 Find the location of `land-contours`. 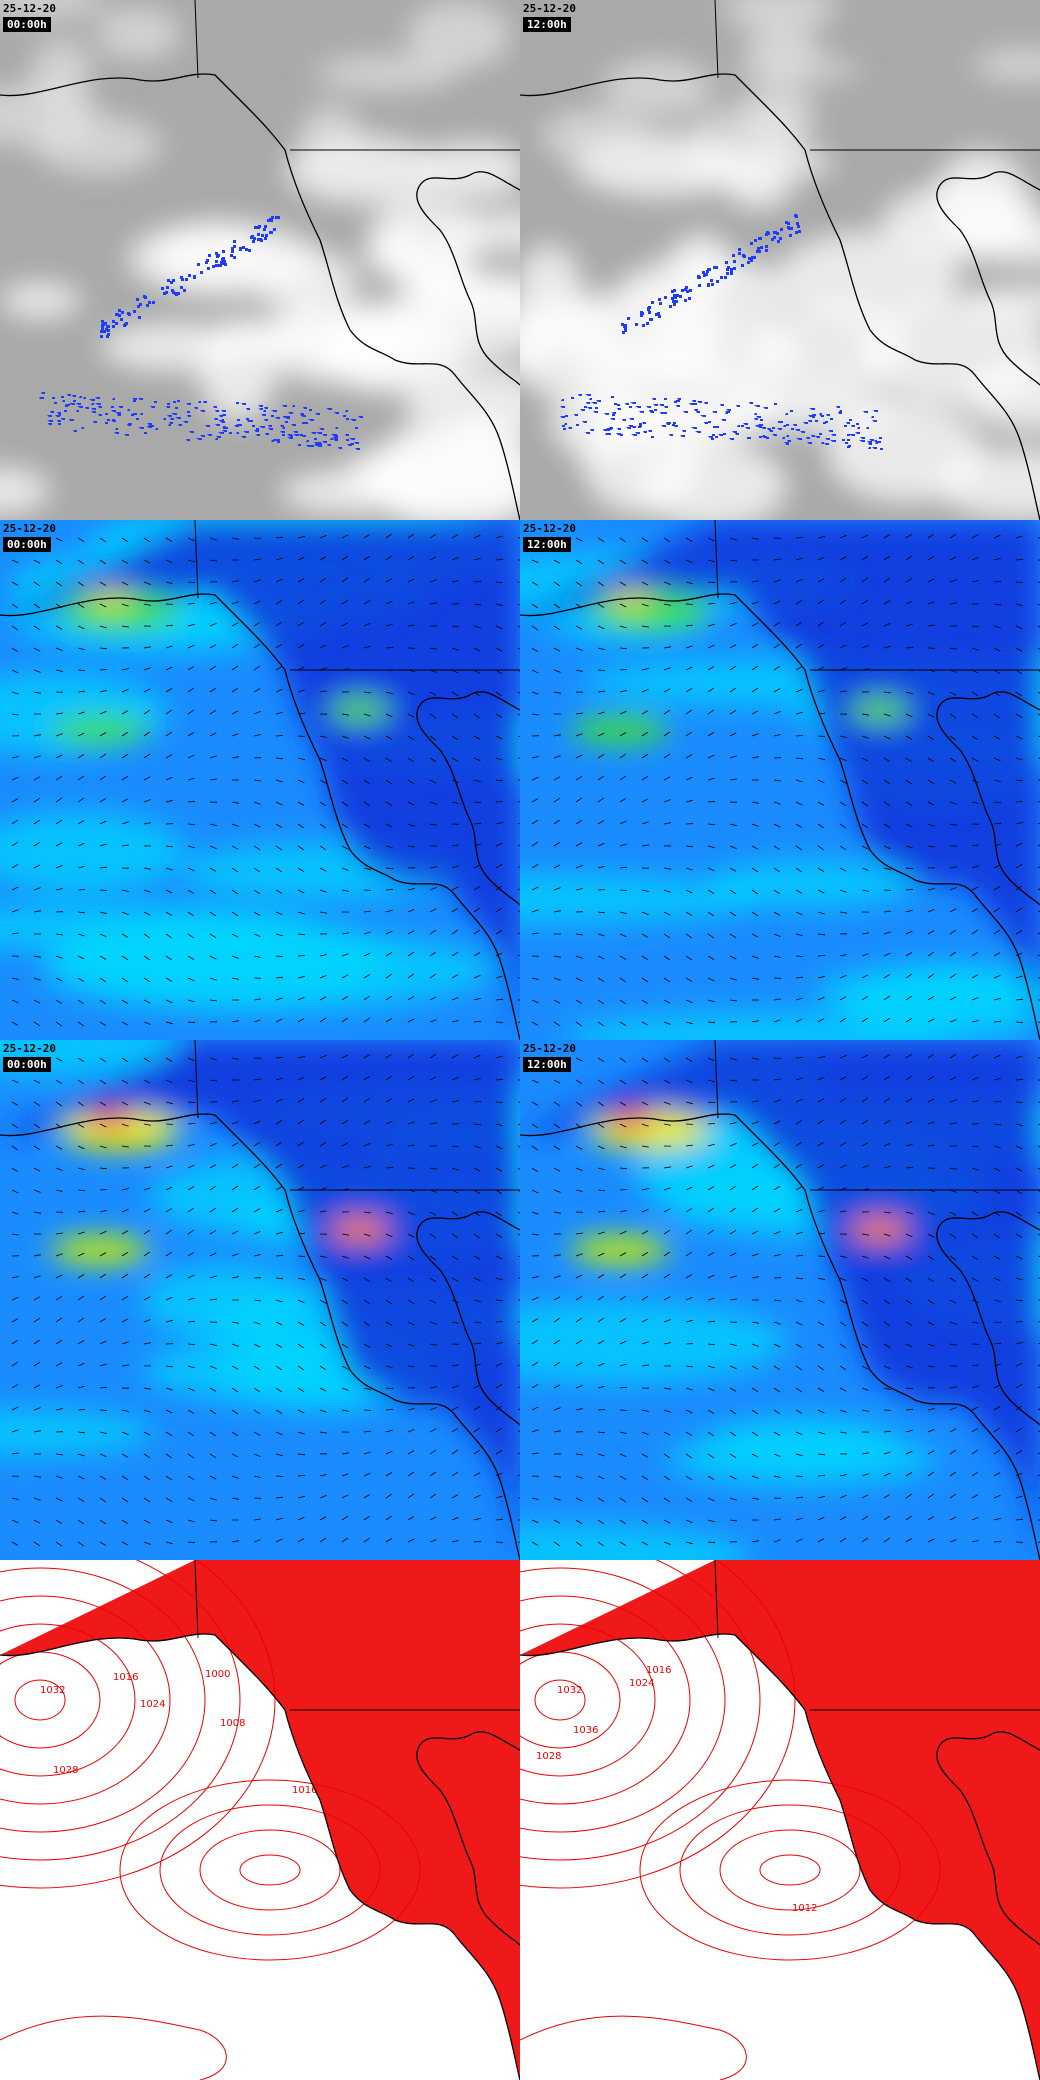

land-contours is located at coordinates (260, 1820).